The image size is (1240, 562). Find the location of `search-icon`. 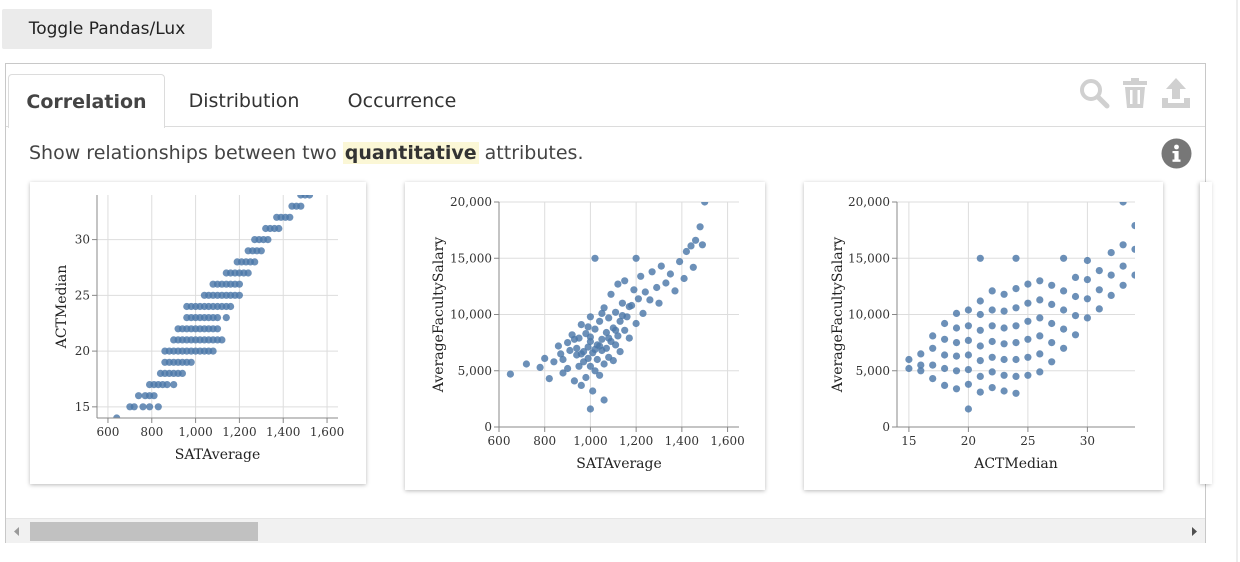

search-icon is located at coordinates (1094, 93).